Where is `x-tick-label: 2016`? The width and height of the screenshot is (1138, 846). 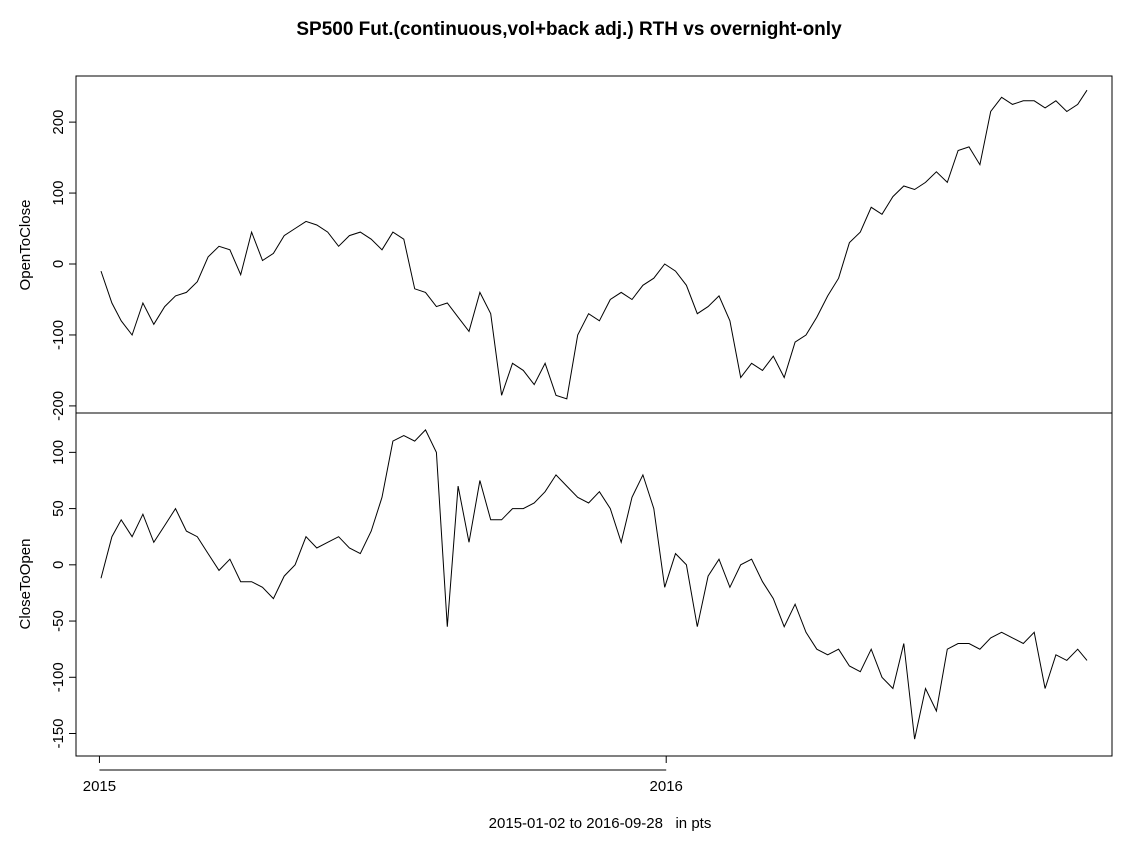
x-tick-label: 2016 is located at coordinates (666, 786).